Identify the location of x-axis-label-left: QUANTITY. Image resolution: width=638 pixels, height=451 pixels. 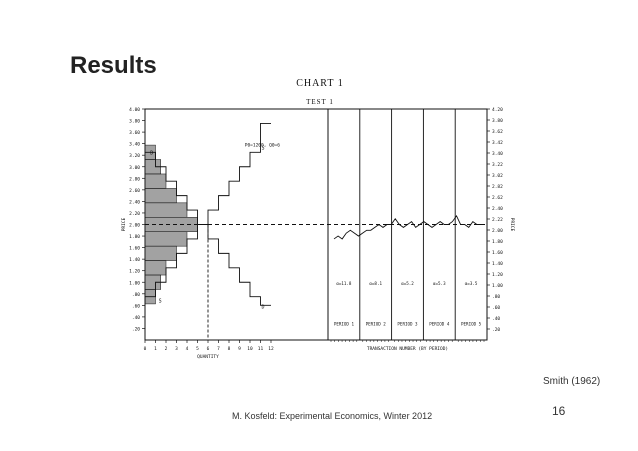
(208, 357).